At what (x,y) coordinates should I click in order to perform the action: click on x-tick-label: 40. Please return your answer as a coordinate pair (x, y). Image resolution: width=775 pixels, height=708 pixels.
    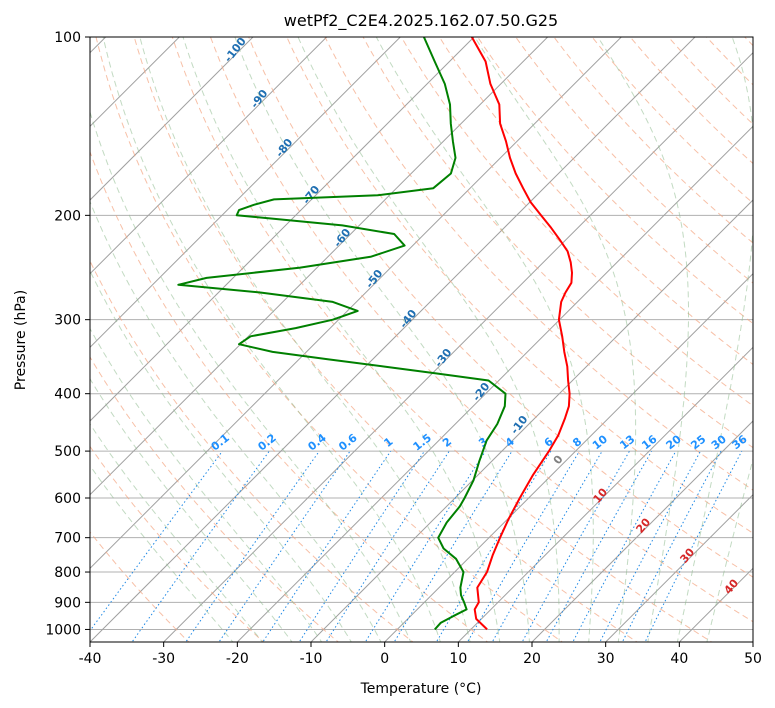
    Looking at the image, I should click on (679, 659).